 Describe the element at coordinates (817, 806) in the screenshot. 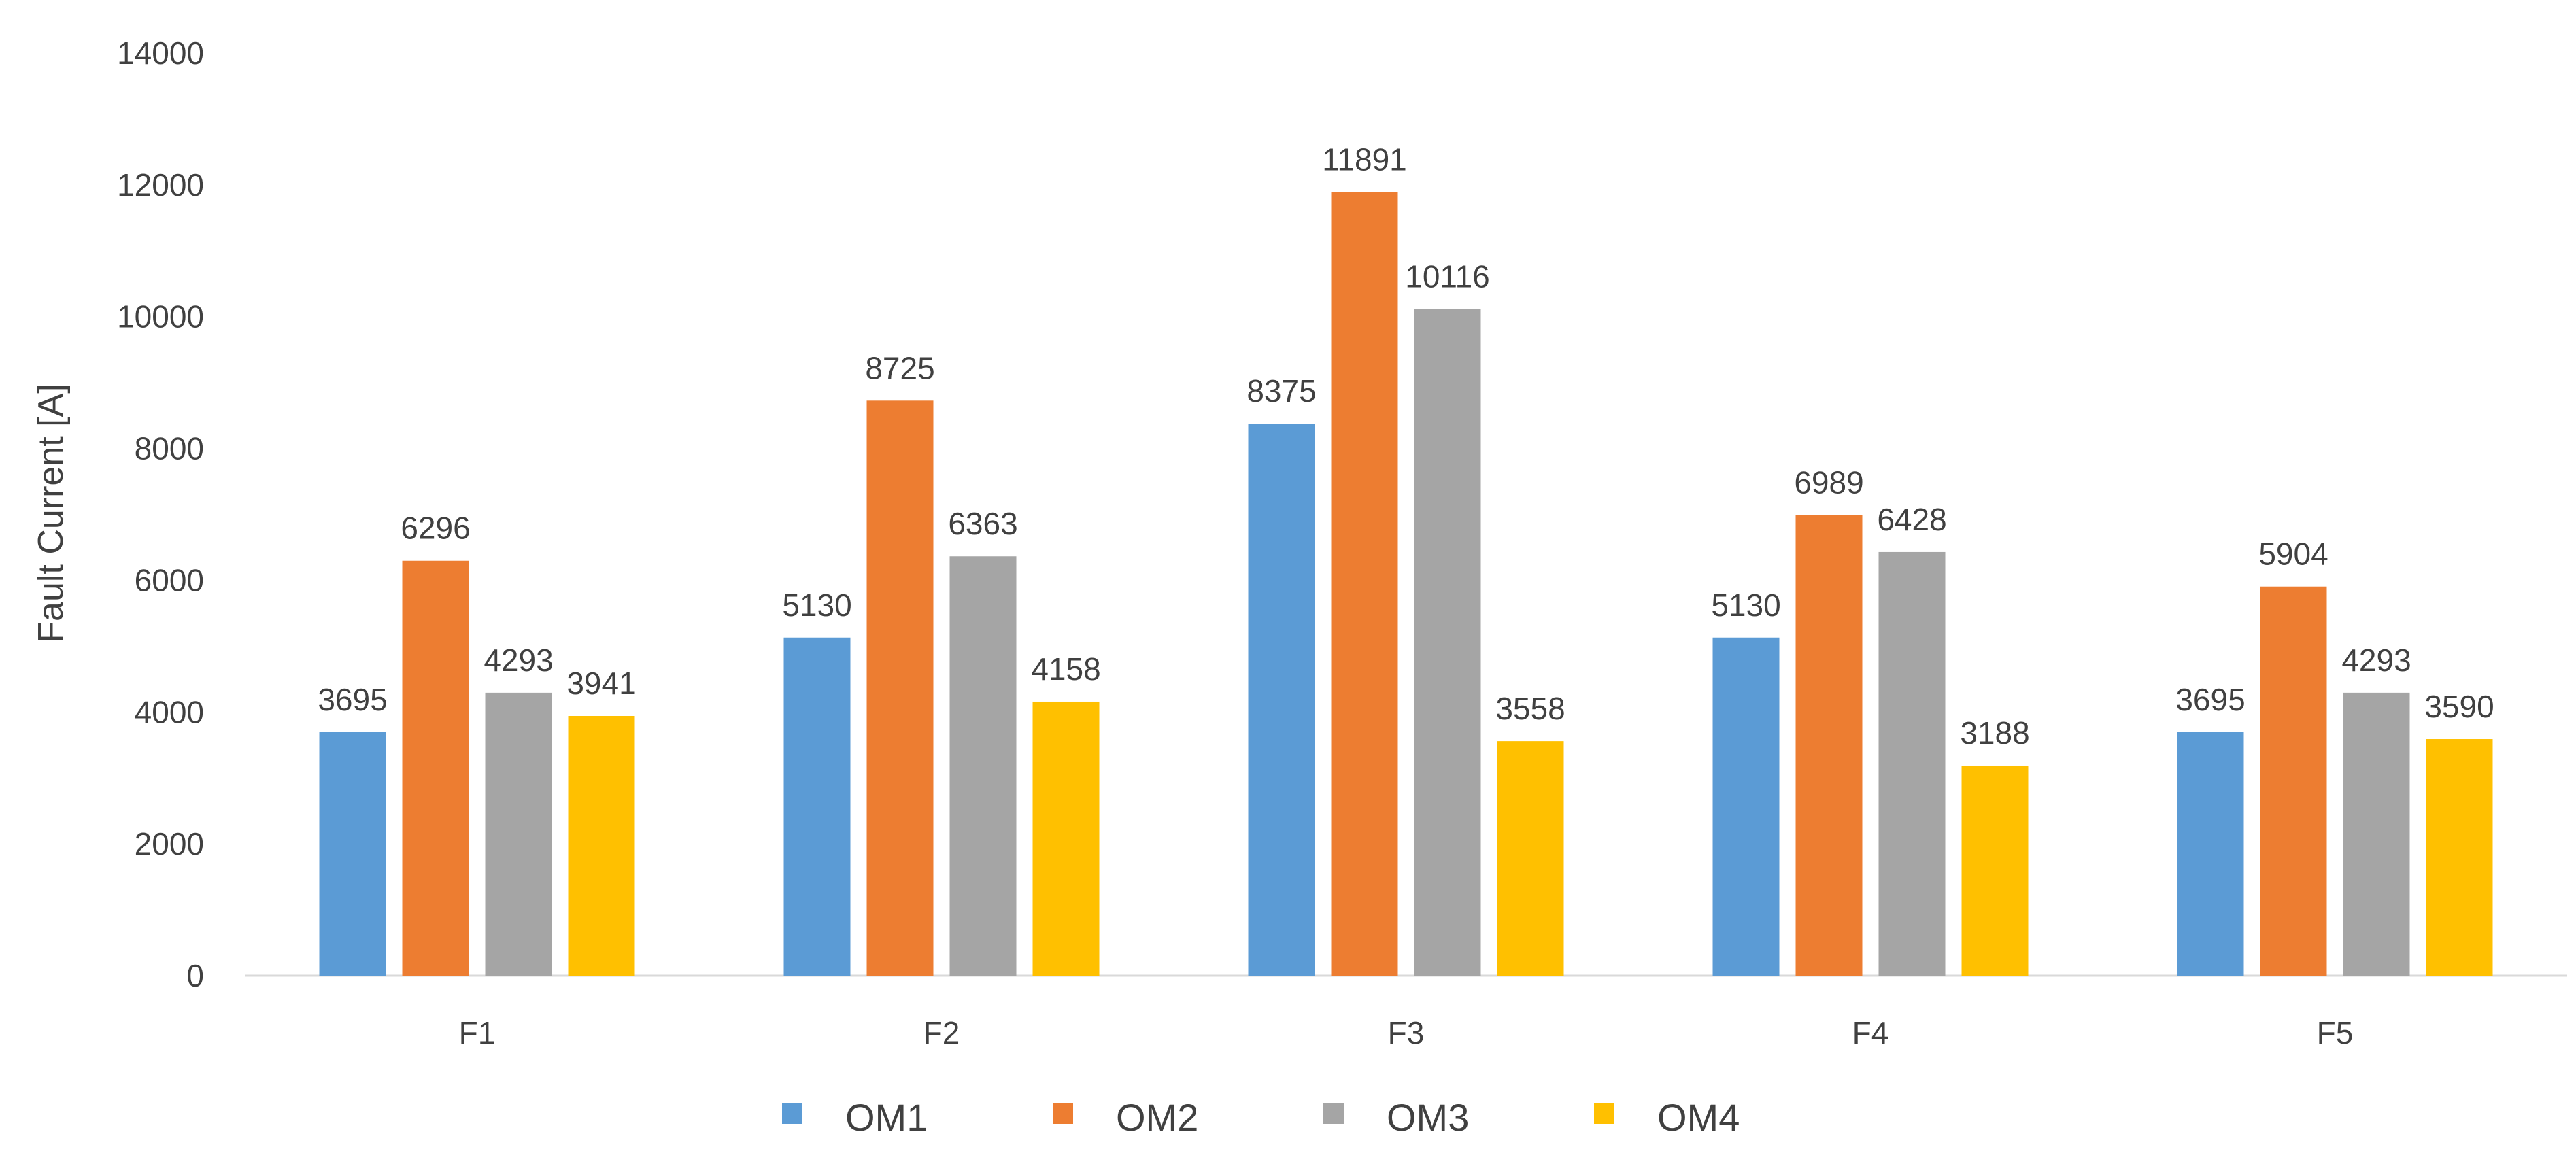

I see `bar-om1-f2` at that location.